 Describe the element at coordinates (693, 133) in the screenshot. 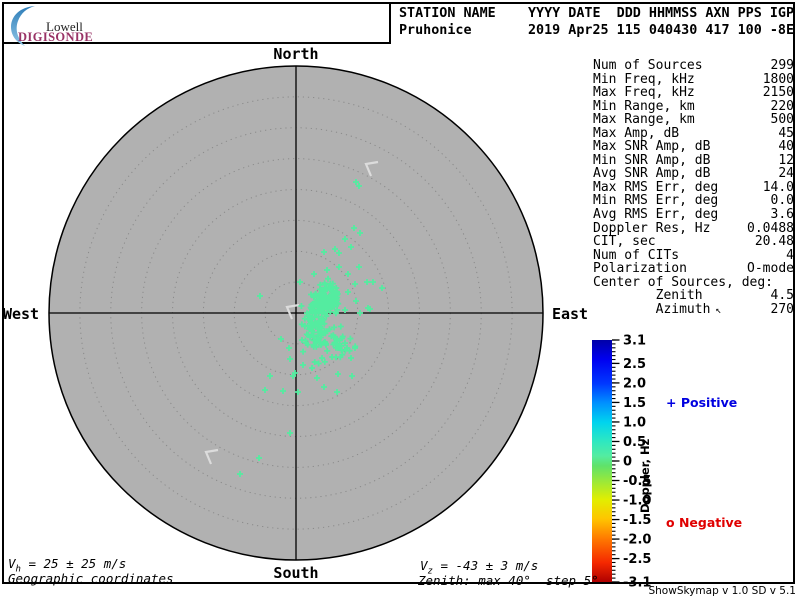

I see `stats-row: Max Amp, dB 45` at that location.